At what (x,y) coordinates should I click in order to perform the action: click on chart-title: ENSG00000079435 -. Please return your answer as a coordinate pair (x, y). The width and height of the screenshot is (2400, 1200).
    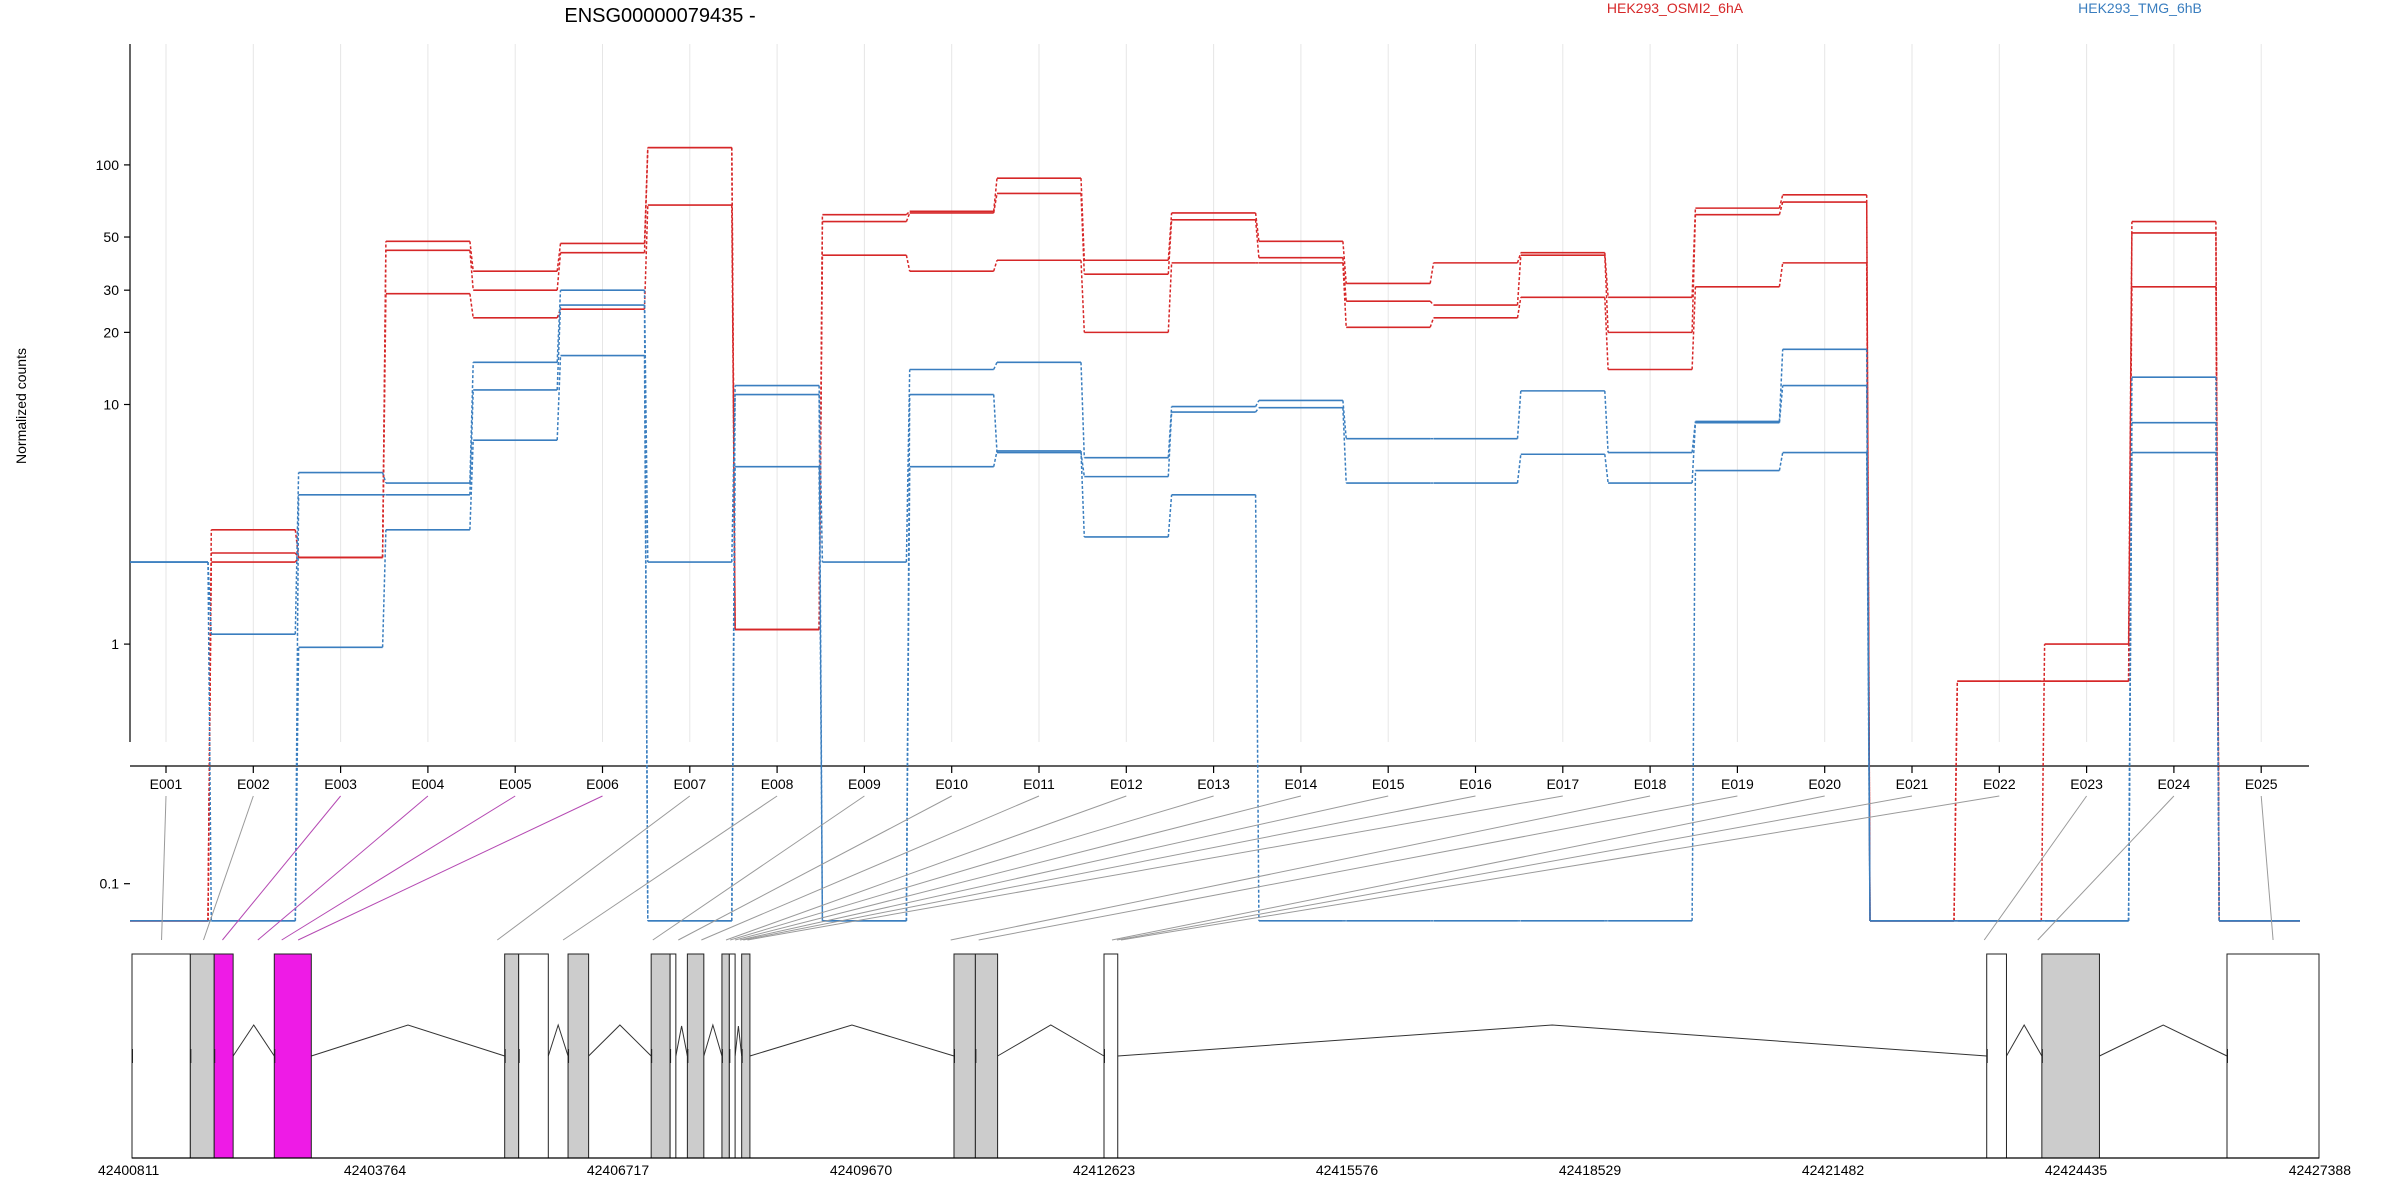
    Looking at the image, I should click on (659, 16).